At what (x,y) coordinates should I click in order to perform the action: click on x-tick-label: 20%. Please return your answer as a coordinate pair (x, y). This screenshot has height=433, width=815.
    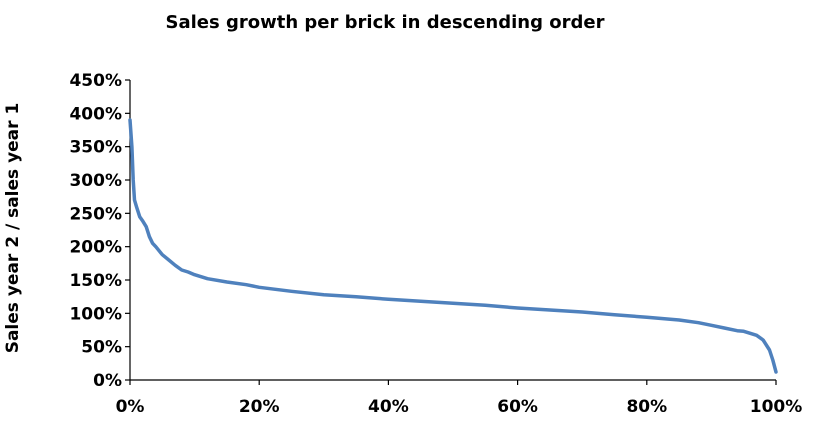
    Looking at the image, I should click on (259, 407).